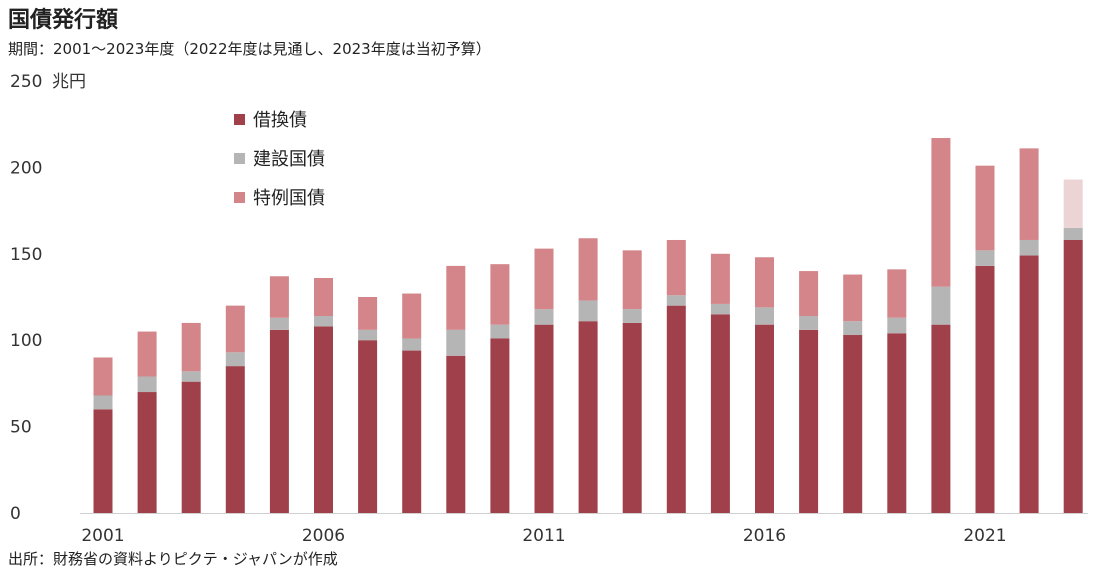 This screenshot has height=574, width=1095. I want to click on x-tick-label: 2001, so click(102, 536).